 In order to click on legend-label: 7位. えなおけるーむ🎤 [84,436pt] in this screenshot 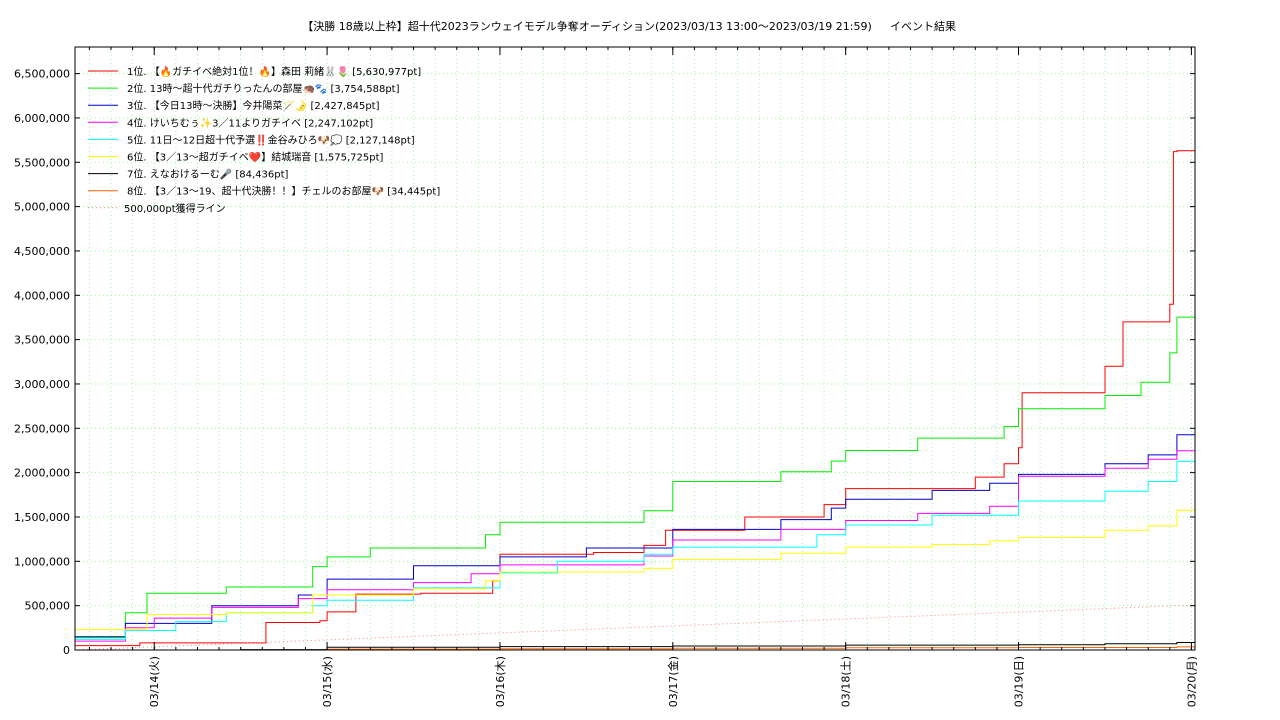, I will do `click(208, 174)`.